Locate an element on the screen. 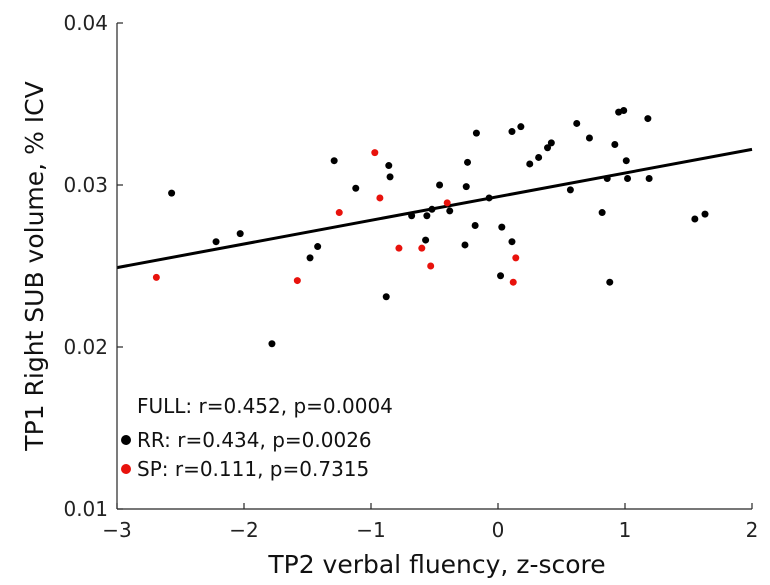 This screenshot has height=585, width=770. y-tick-label: 0.04 is located at coordinates (85, 23).